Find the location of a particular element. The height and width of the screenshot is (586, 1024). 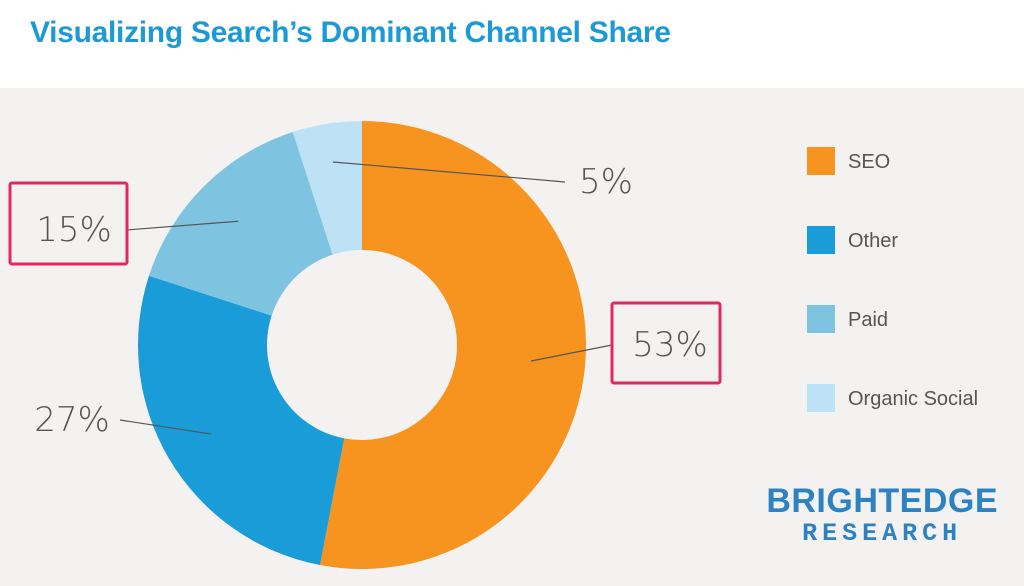

legend-label-organic-social: Organic Social is located at coordinates (913, 399).